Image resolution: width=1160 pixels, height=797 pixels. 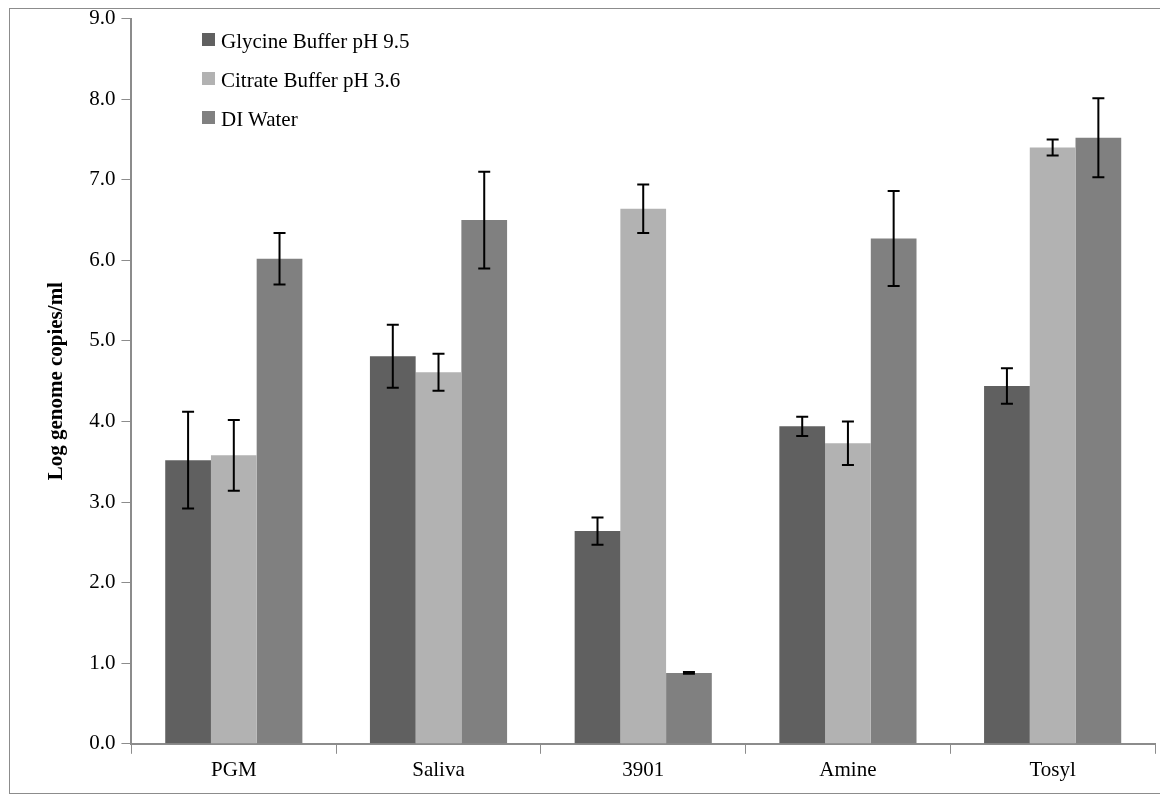 I want to click on y-tick-label: 5.0, so click(x=102, y=339).